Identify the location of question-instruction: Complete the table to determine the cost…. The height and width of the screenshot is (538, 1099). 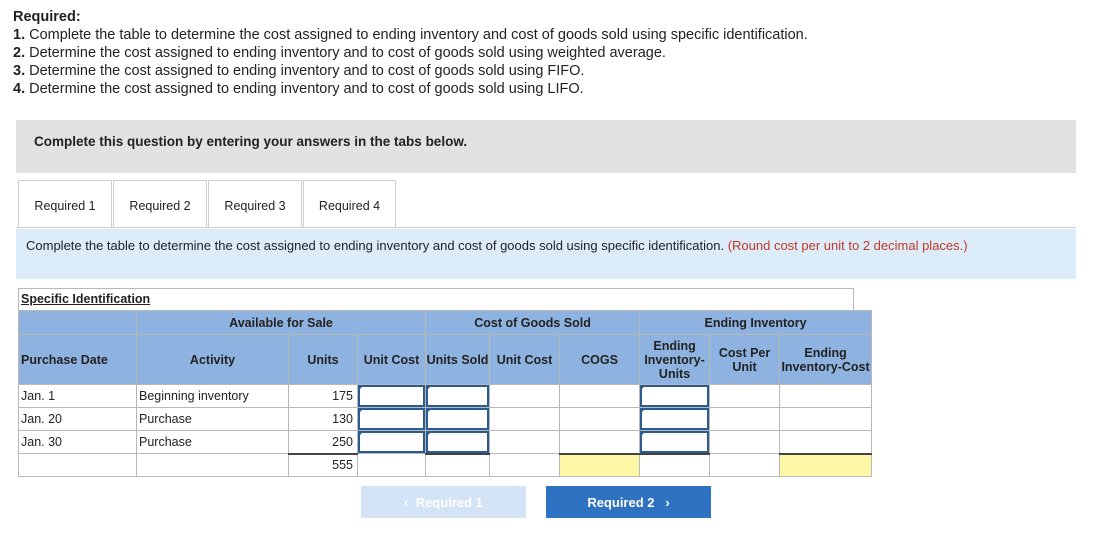
(546, 254).